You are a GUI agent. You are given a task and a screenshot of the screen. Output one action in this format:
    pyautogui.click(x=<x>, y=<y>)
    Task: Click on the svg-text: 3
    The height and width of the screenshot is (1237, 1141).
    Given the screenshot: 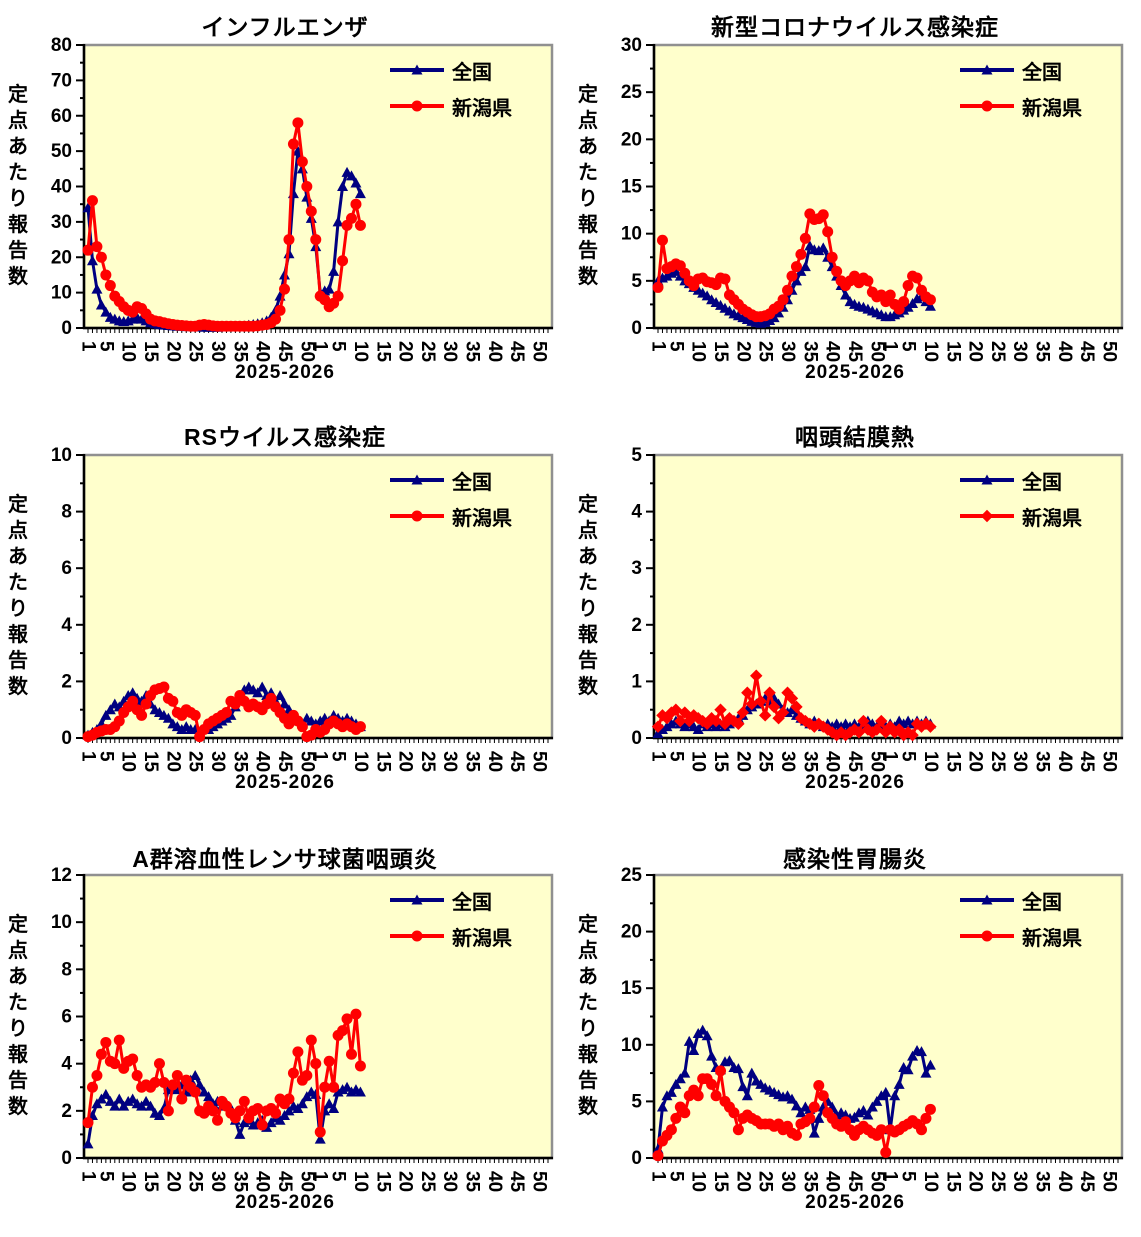 What is the action you would take?
    pyautogui.click(x=636, y=568)
    